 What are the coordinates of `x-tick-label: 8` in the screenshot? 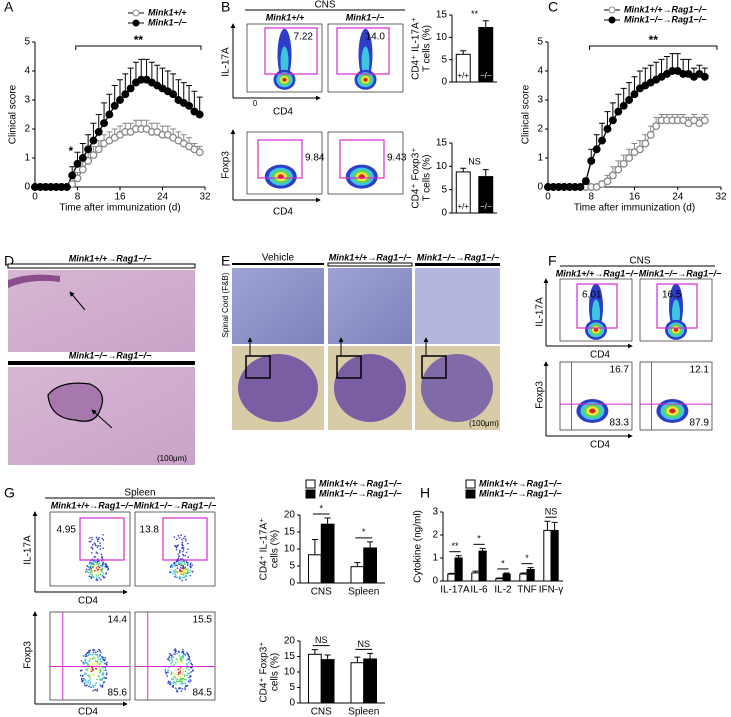 It's located at (591, 197).